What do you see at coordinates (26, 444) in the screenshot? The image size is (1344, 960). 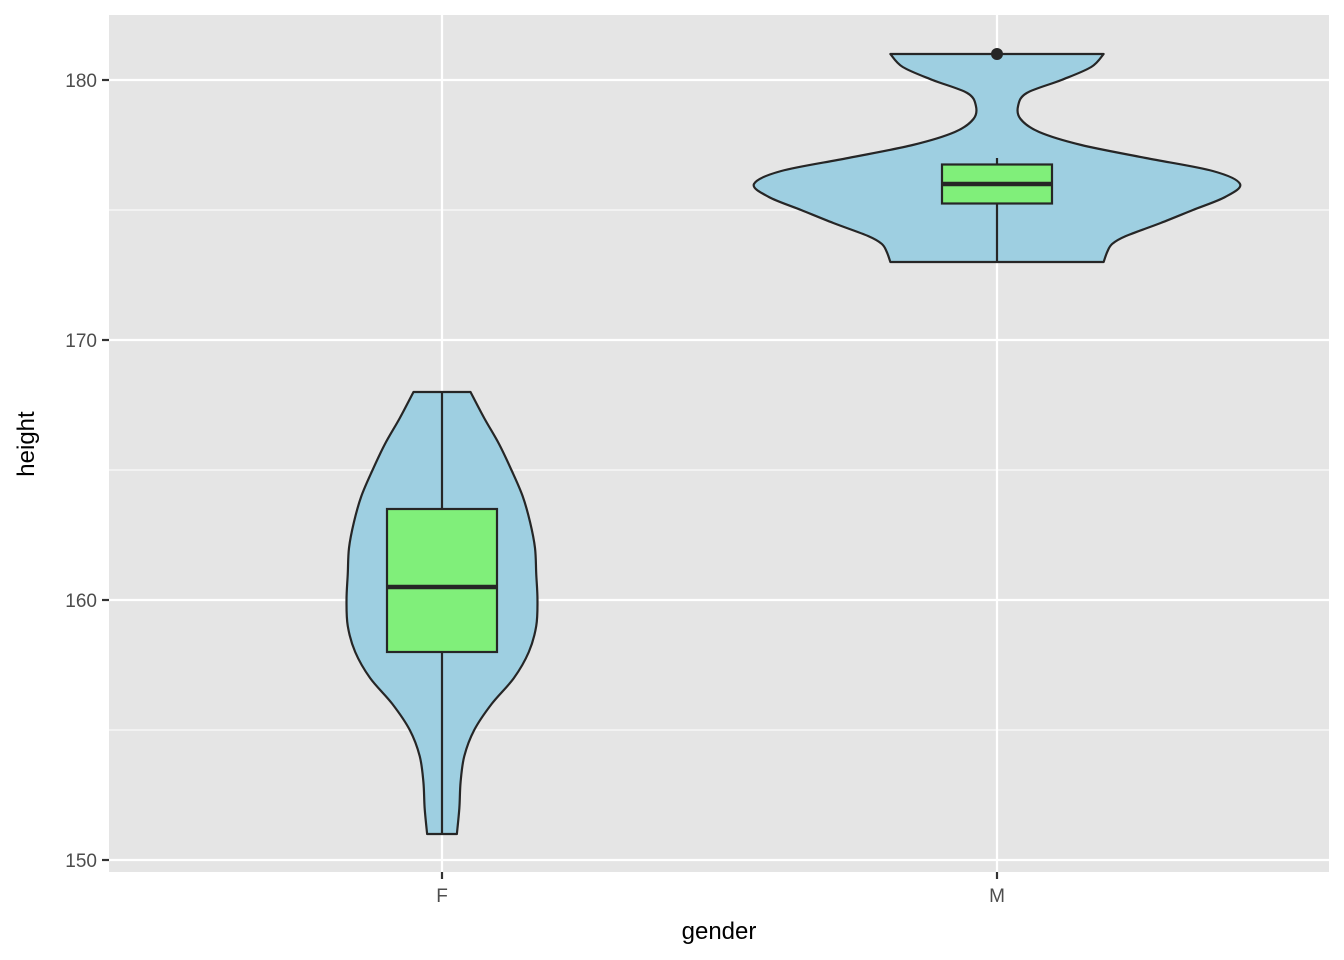 I see `y-axis-title: height` at bounding box center [26, 444].